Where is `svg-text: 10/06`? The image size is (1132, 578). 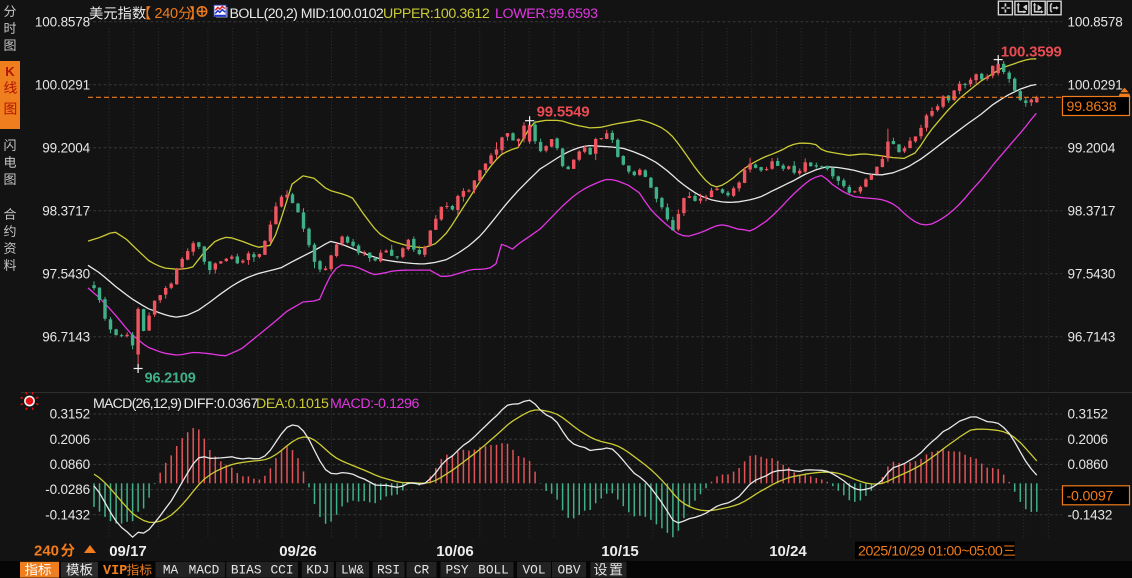 svg-text: 10/06 is located at coordinates (455, 551).